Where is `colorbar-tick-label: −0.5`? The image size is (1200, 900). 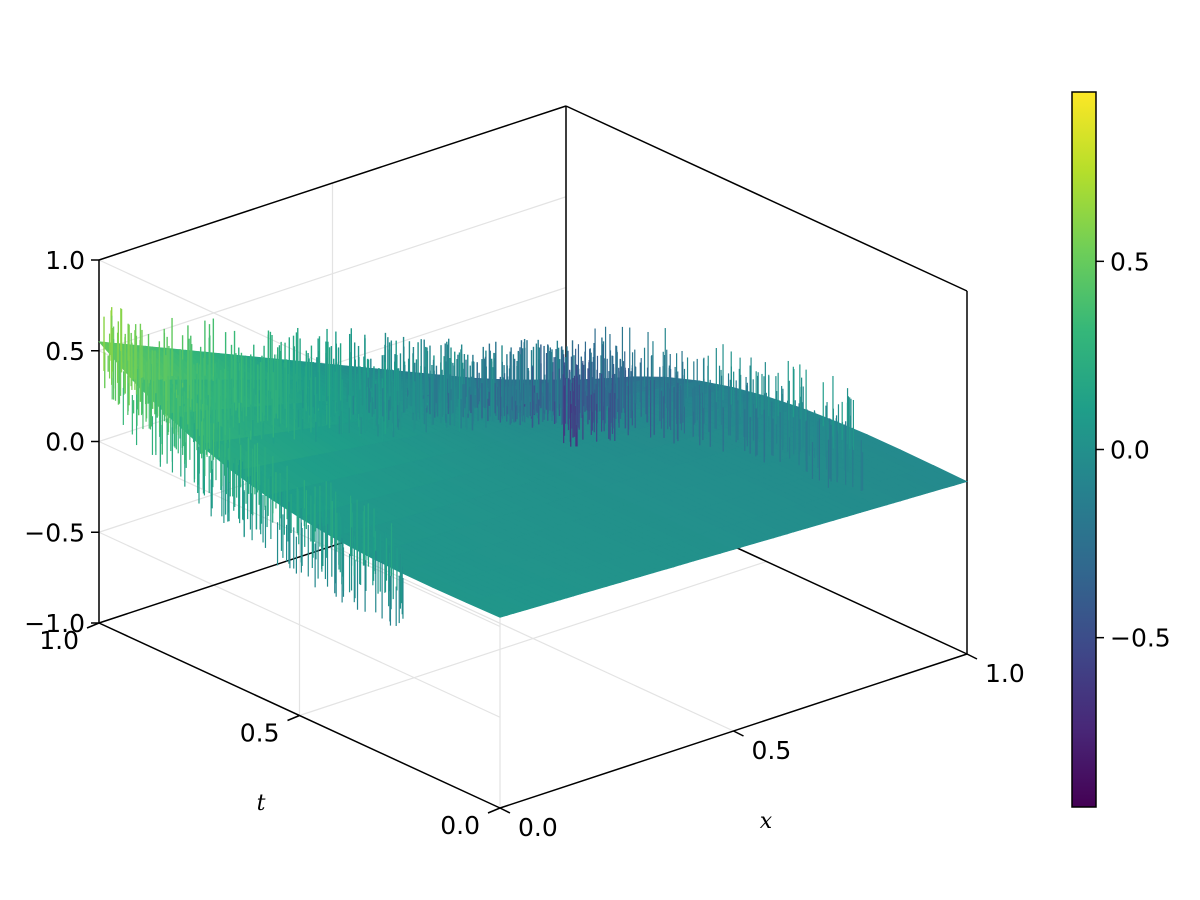 colorbar-tick-label: −0.5 is located at coordinates (1140, 638).